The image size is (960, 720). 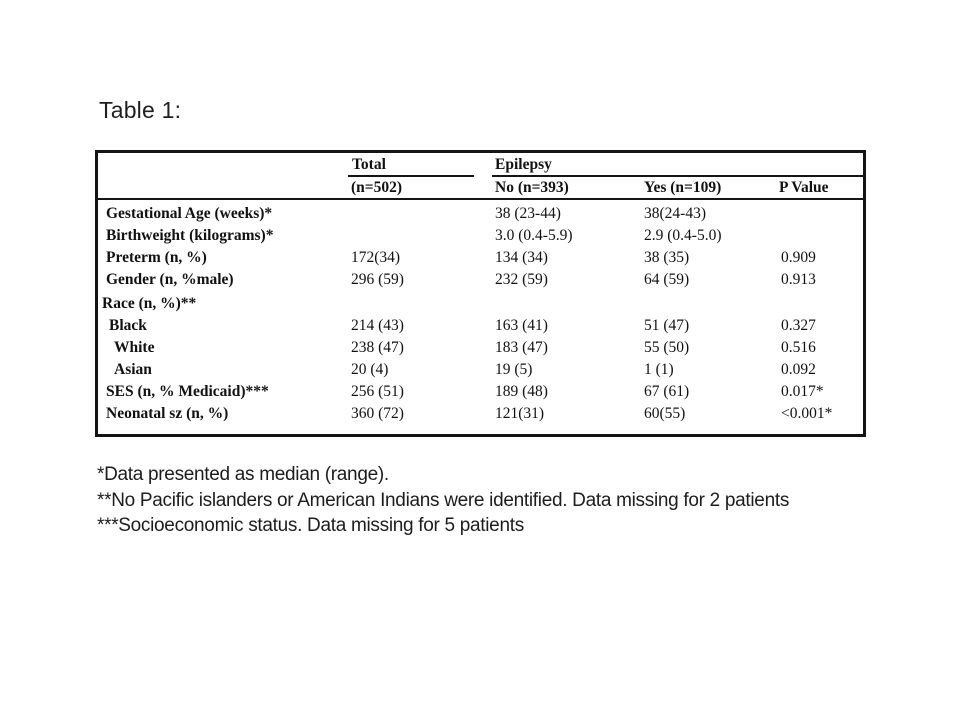 What do you see at coordinates (798, 347) in the screenshot?
I see `cell-p: 0.516` at bounding box center [798, 347].